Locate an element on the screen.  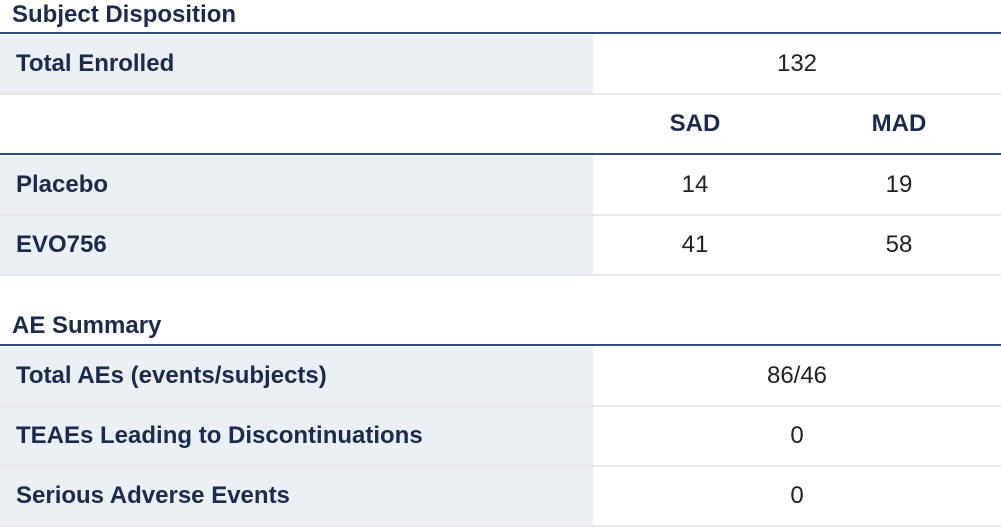
row-label: EVO756 is located at coordinates (296, 245).